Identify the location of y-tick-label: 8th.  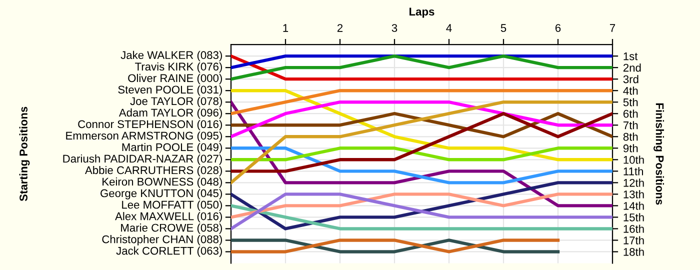
(630, 136).